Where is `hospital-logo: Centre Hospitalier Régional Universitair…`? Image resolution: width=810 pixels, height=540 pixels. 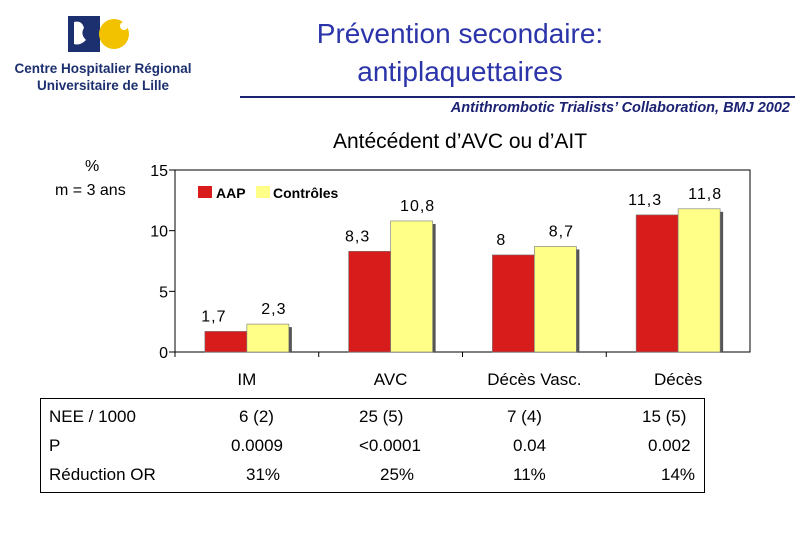
hospital-logo: Centre Hospitalier Régional Universitair… is located at coordinates (103, 57).